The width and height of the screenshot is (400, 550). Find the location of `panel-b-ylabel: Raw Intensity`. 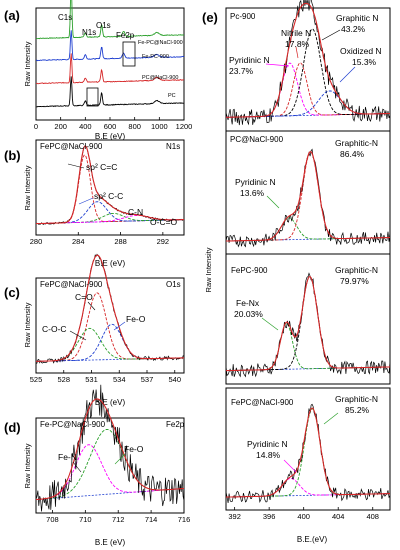

panel-b-ylabel: Raw Intensity is located at coordinates (27, 187).